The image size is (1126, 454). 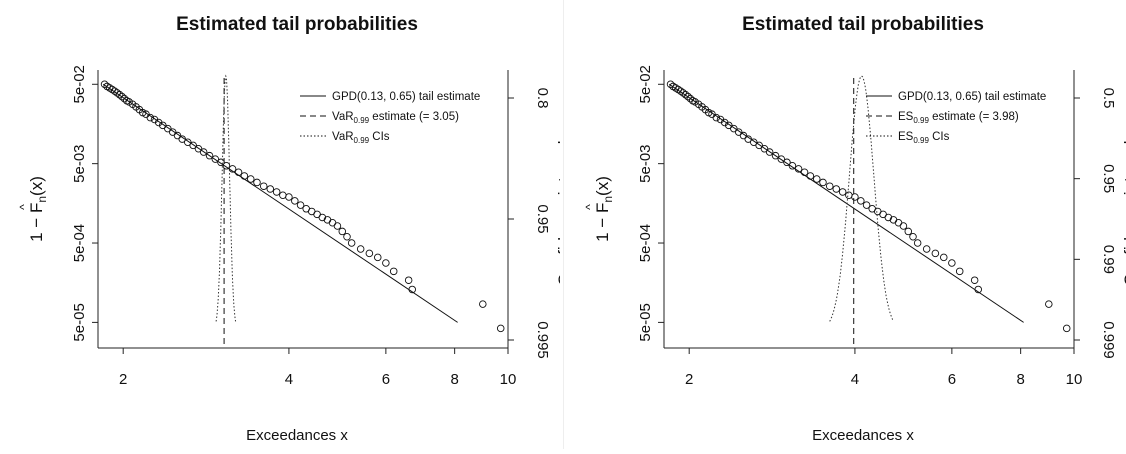 I want to click on chart-1-y-tick-label: 5e-03, so click(x=645, y=163).